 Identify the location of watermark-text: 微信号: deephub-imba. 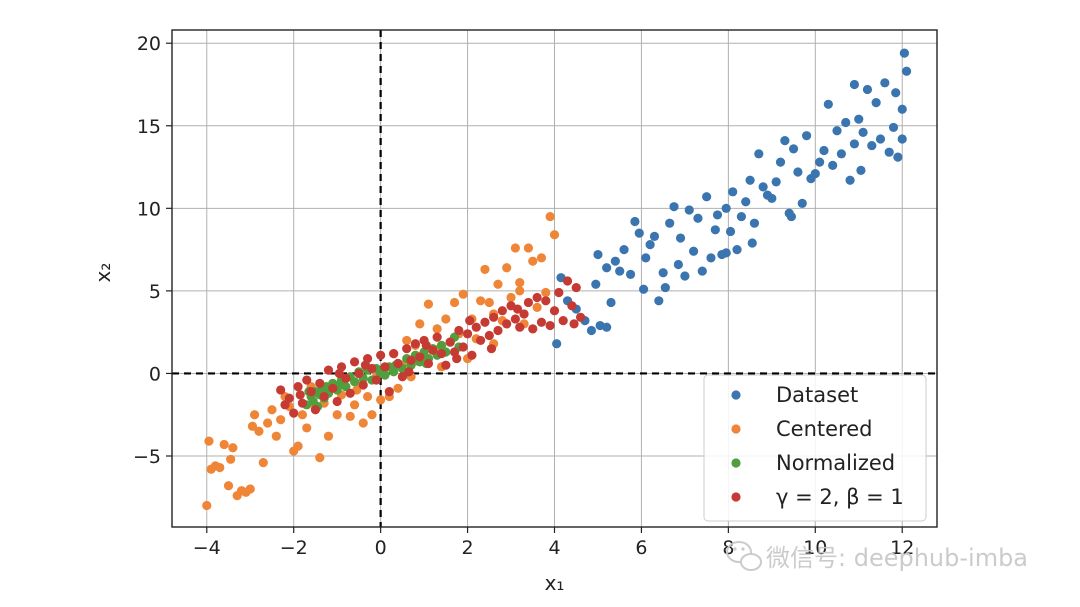
(897, 558).